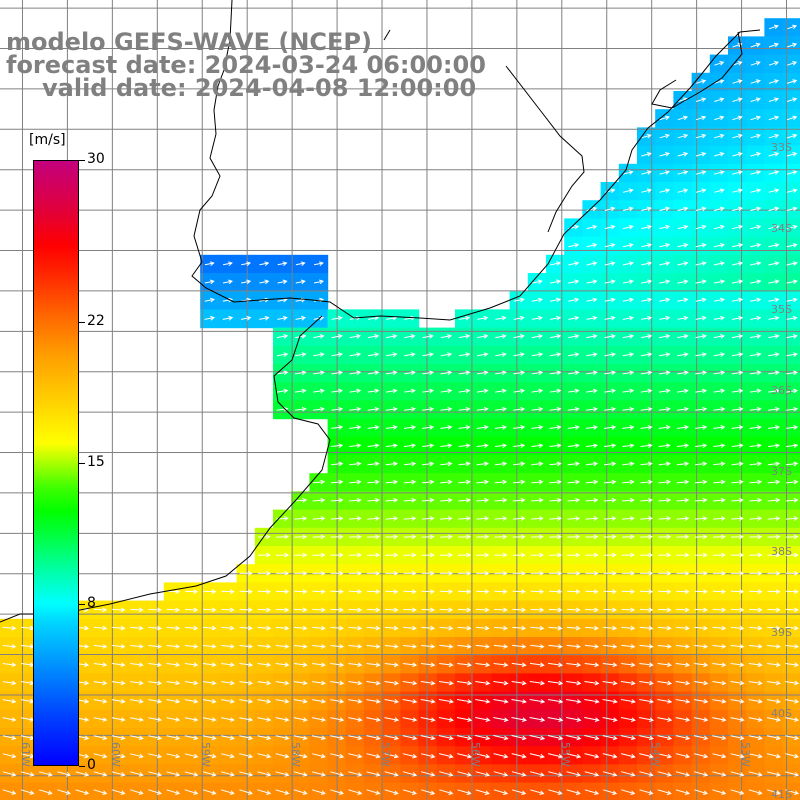  Describe the element at coordinates (781, 309) in the screenshot. I see `latitude-label: 35S` at that location.